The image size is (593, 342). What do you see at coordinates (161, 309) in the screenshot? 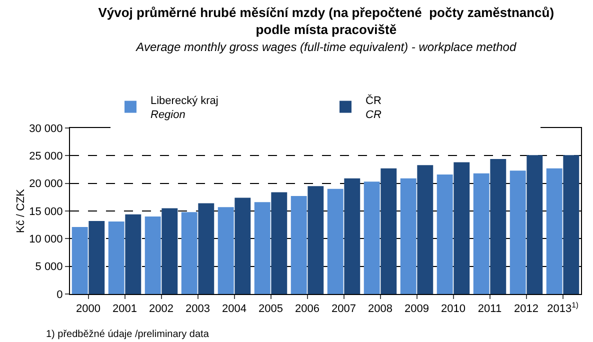
I see `x-tick-label: 2002` at bounding box center [161, 309].